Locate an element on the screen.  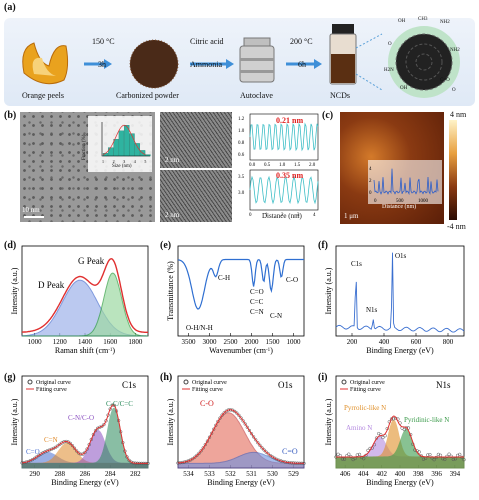
ncd-structure-image is located at coordinates (424, 62).